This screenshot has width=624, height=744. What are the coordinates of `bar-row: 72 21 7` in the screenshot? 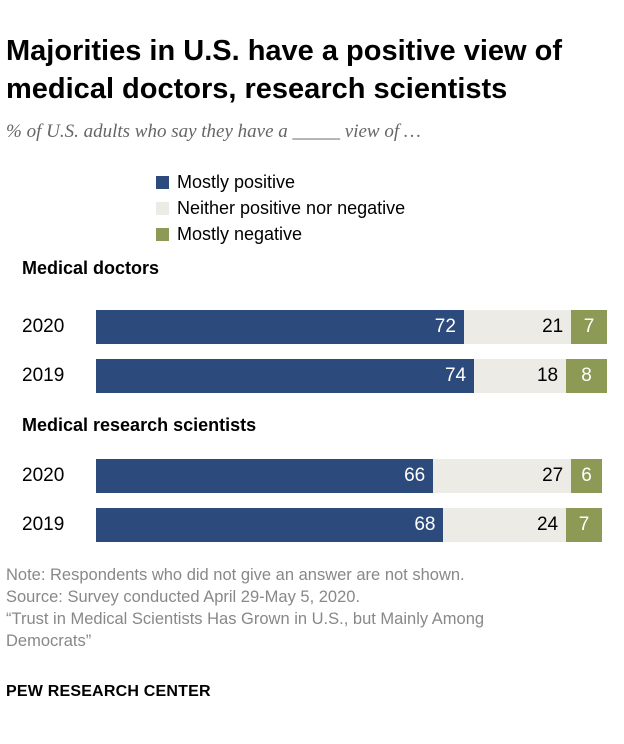 It's located at (351, 327).